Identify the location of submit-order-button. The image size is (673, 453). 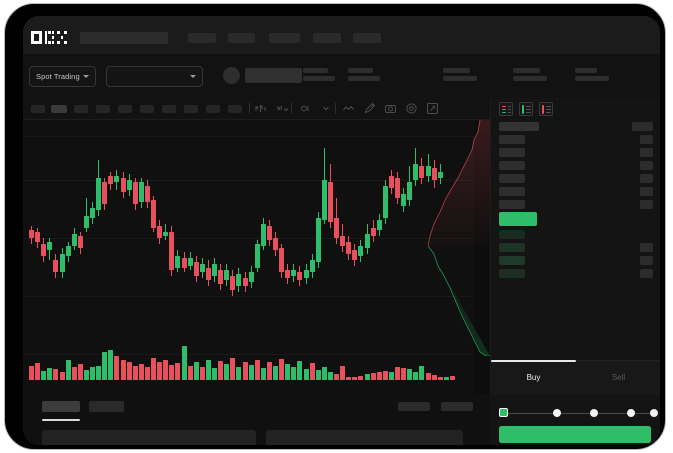
(575, 434).